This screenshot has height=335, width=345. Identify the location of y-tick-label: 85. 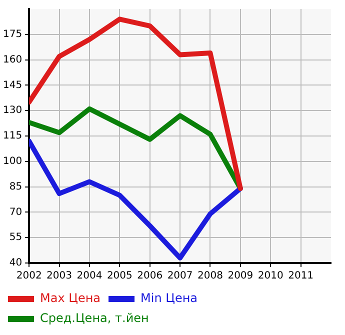
(15, 186).